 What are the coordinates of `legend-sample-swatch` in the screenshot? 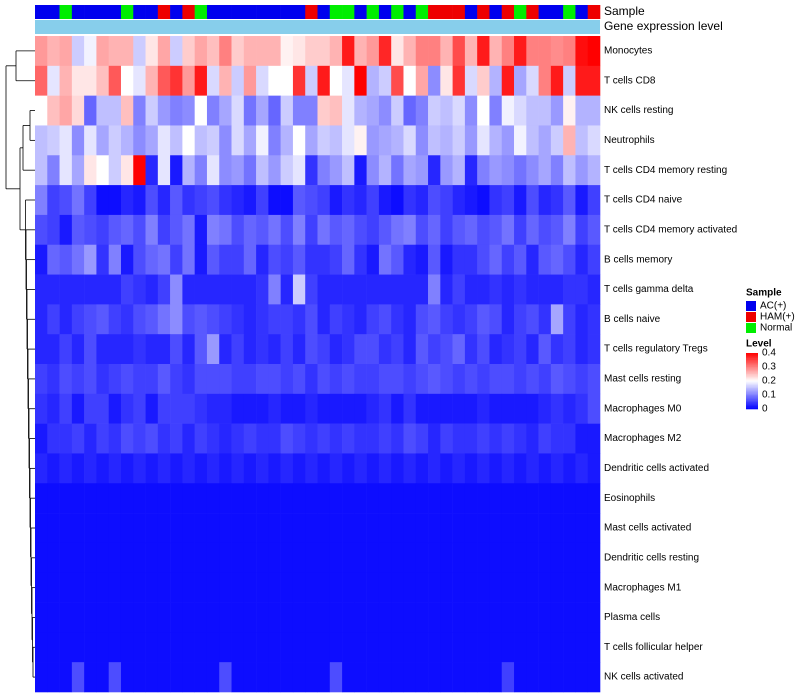 It's located at (751, 317).